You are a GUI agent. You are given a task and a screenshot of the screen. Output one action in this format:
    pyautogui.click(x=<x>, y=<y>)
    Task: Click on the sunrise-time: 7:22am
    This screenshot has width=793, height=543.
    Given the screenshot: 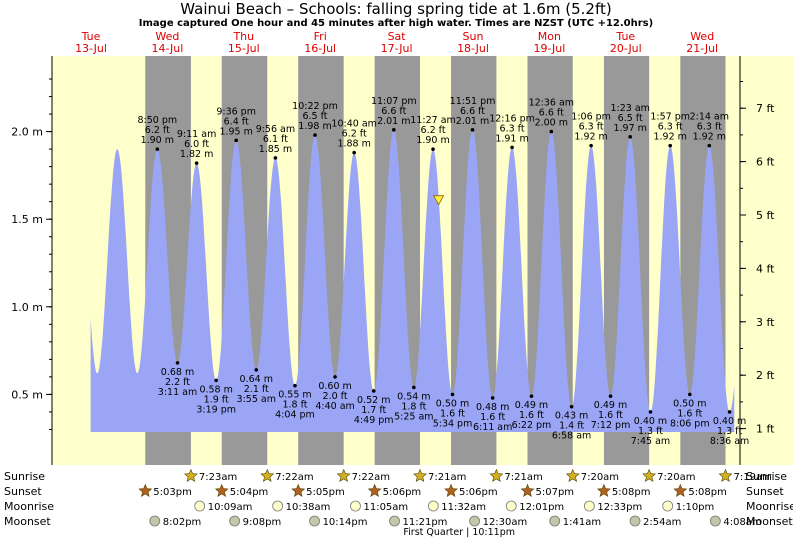 What is the action you would take?
    pyautogui.click(x=371, y=477)
    